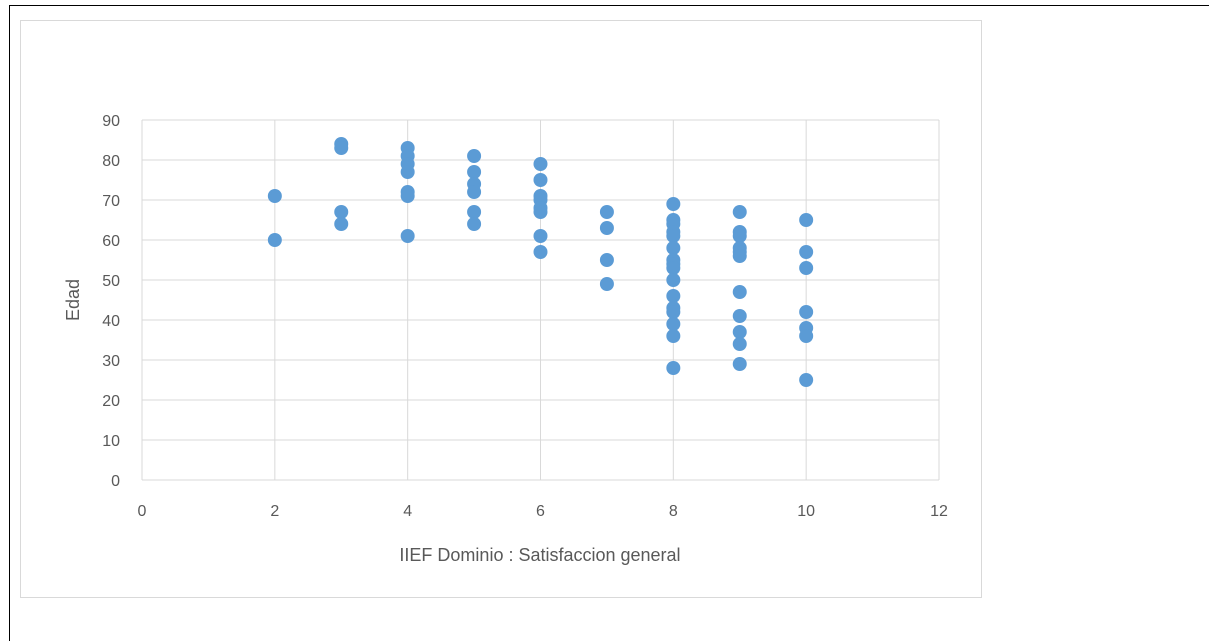 This screenshot has width=1209, height=641. What do you see at coordinates (111, 161) in the screenshot?
I see `y-tick-label-80: 80` at bounding box center [111, 161].